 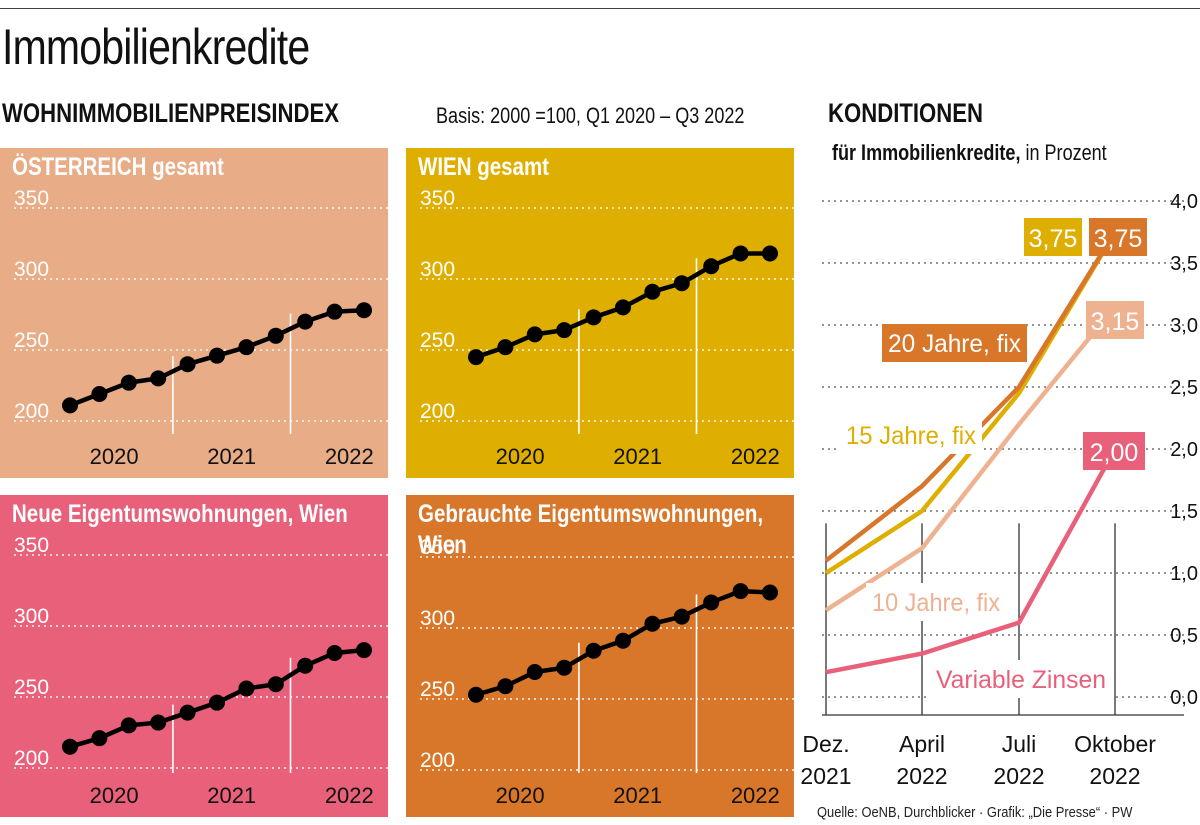 What do you see at coordinates (590, 115) in the screenshot?
I see `index-basis: Basis: 2000 =100, Q1 2020 – Q3 2022` at bounding box center [590, 115].